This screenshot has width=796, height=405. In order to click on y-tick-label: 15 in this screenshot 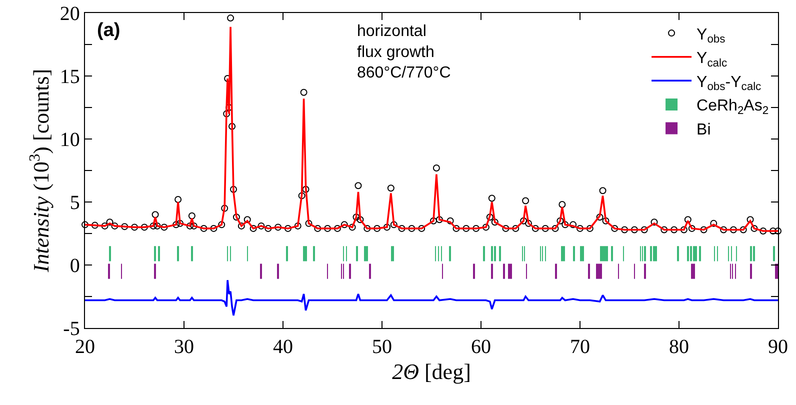, I will do `click(70, 77)`.